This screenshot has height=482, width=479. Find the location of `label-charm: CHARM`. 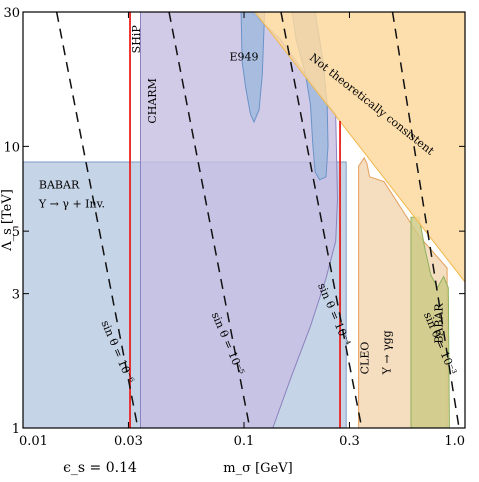

label-charm: CHARM is located at coordinates (152, 101).